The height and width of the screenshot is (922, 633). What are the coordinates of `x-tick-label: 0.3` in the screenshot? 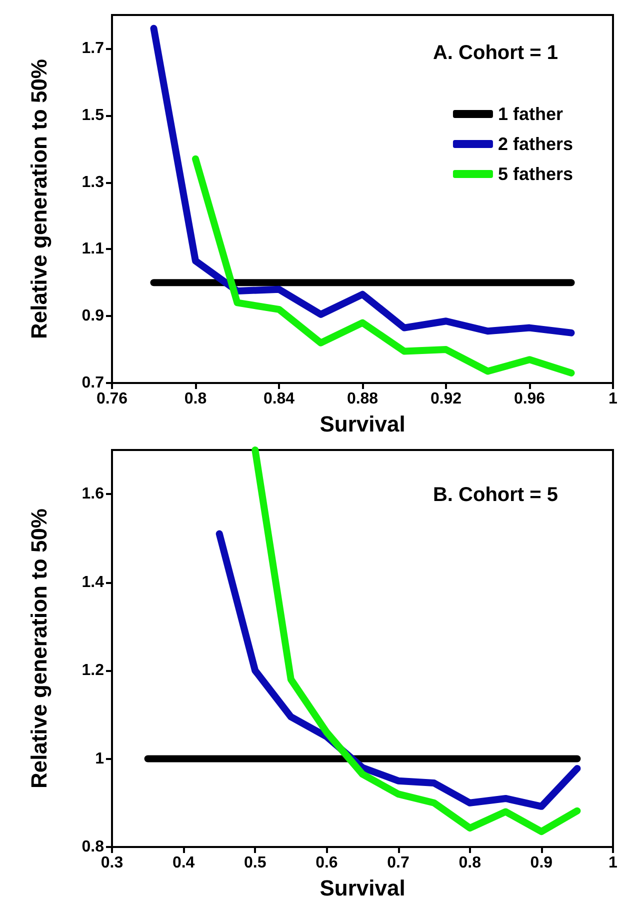 It's located at (112, 863).